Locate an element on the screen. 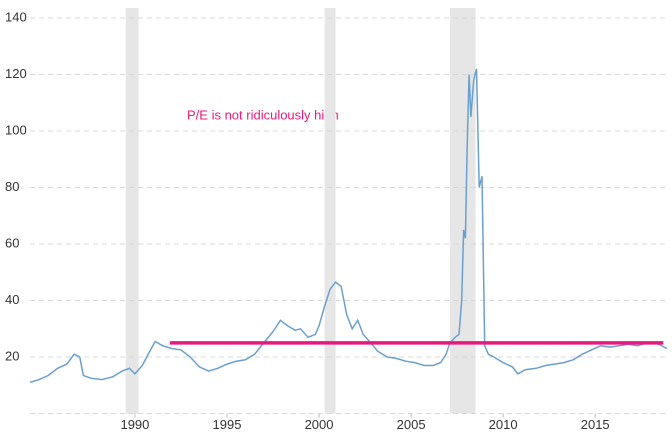 The width and height of the screenshot is (672, 437). y-tick-label: 100 is located at coordinates (16, 129).